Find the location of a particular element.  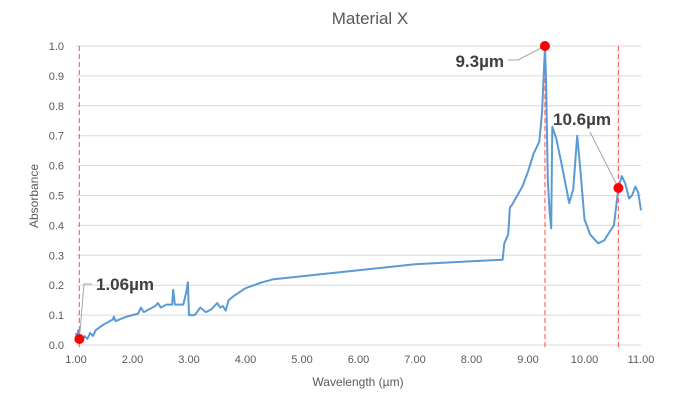

x-tick-label: 3.00 is located at coordinates (188, 360).